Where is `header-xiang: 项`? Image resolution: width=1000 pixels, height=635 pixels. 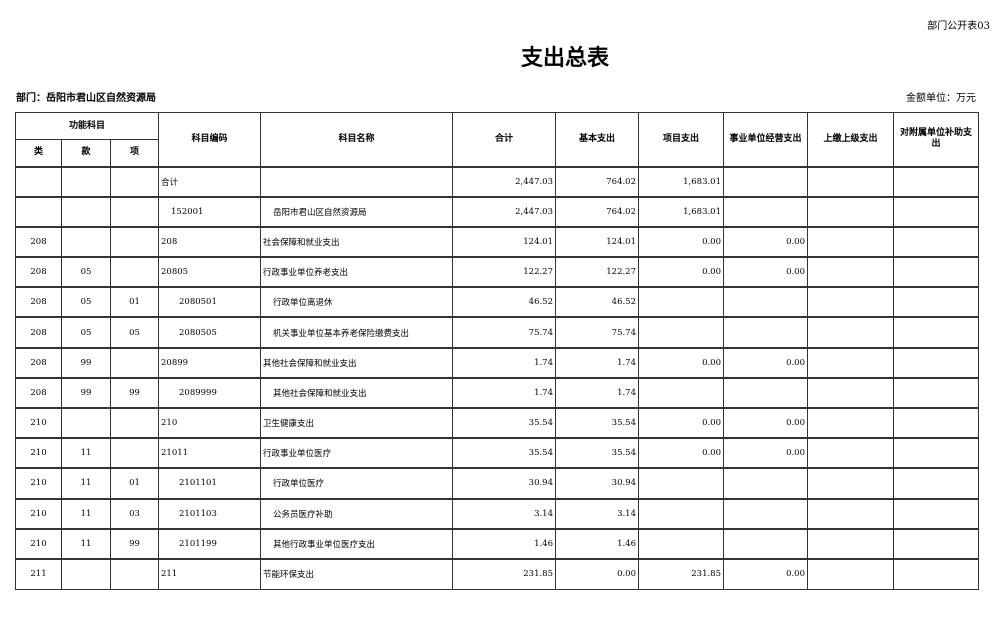
header-xiang: 项 is located at coordinates (134, 153).